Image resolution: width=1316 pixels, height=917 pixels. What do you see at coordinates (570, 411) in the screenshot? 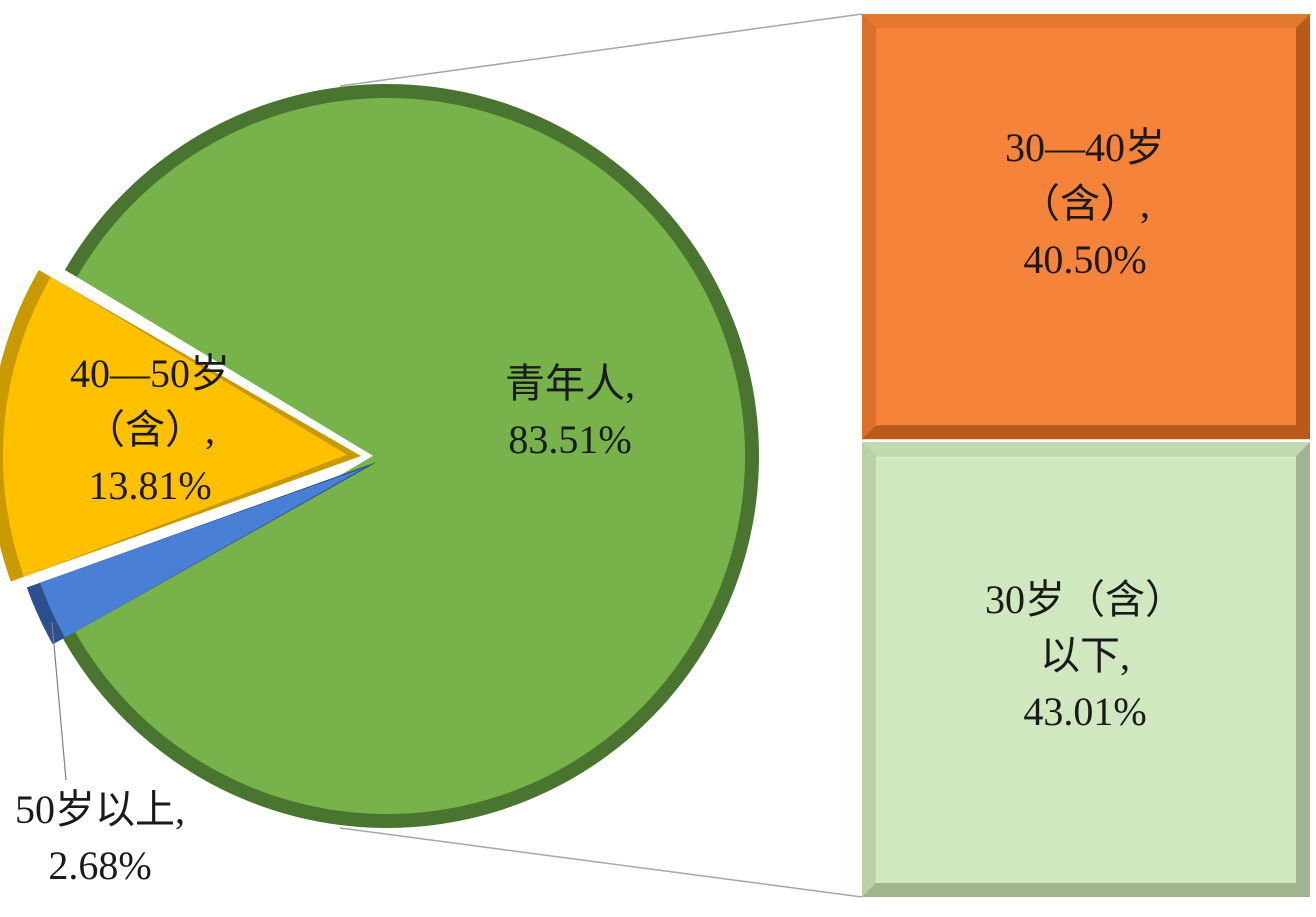
I see `label-youth: 青年人, 83.51%` at bounding box center [570, 411].